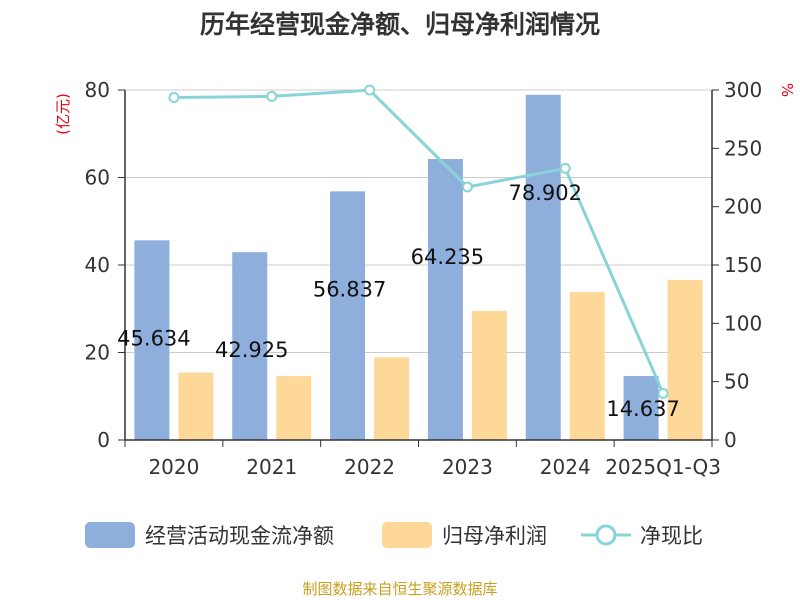 This screenshot has width=800, height=600. Describe the element at coordinates (97, 353) in the screenshot. I see `y-left-tick-label: 20` at that location.